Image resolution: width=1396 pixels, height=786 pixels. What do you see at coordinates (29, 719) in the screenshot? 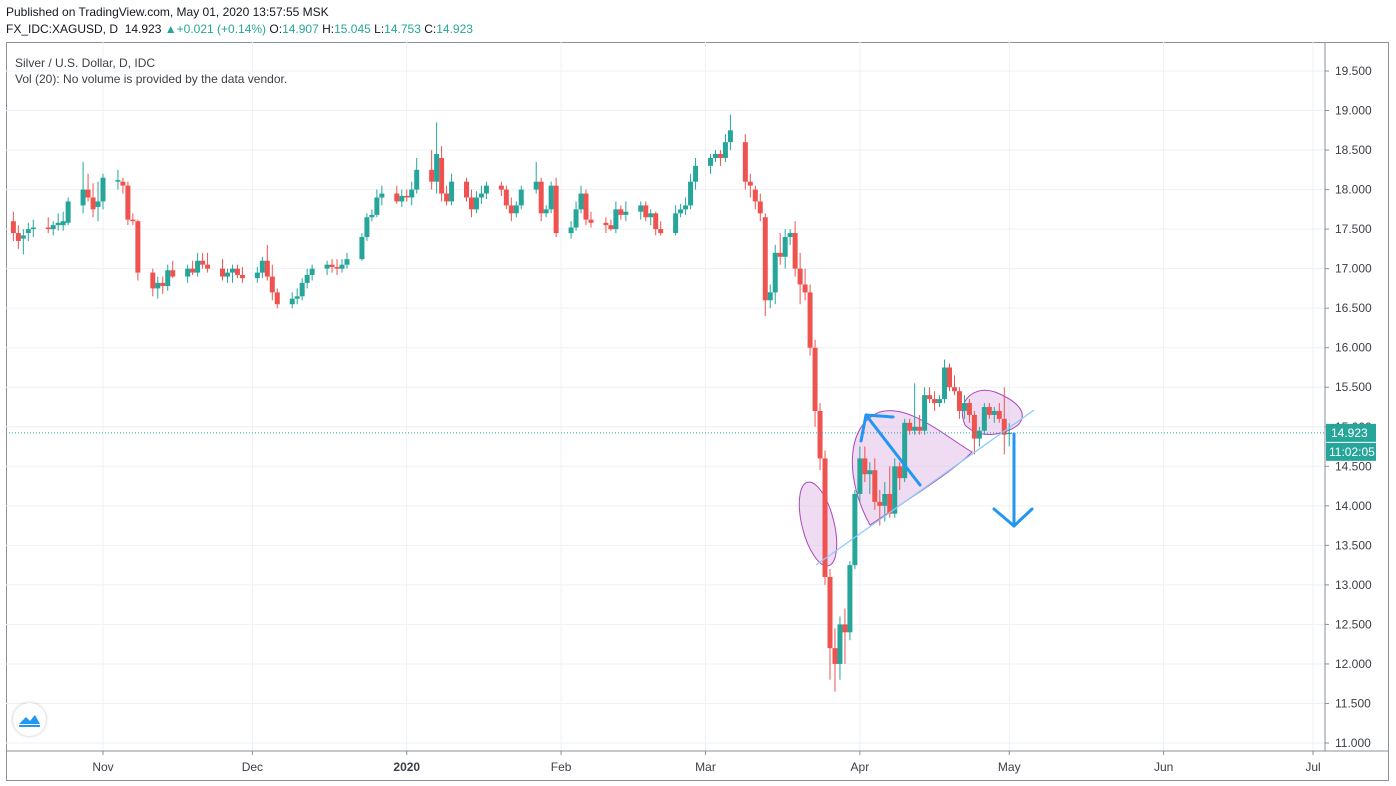
I see `tradingview-logo-icon` at bounding box center [29, 719].